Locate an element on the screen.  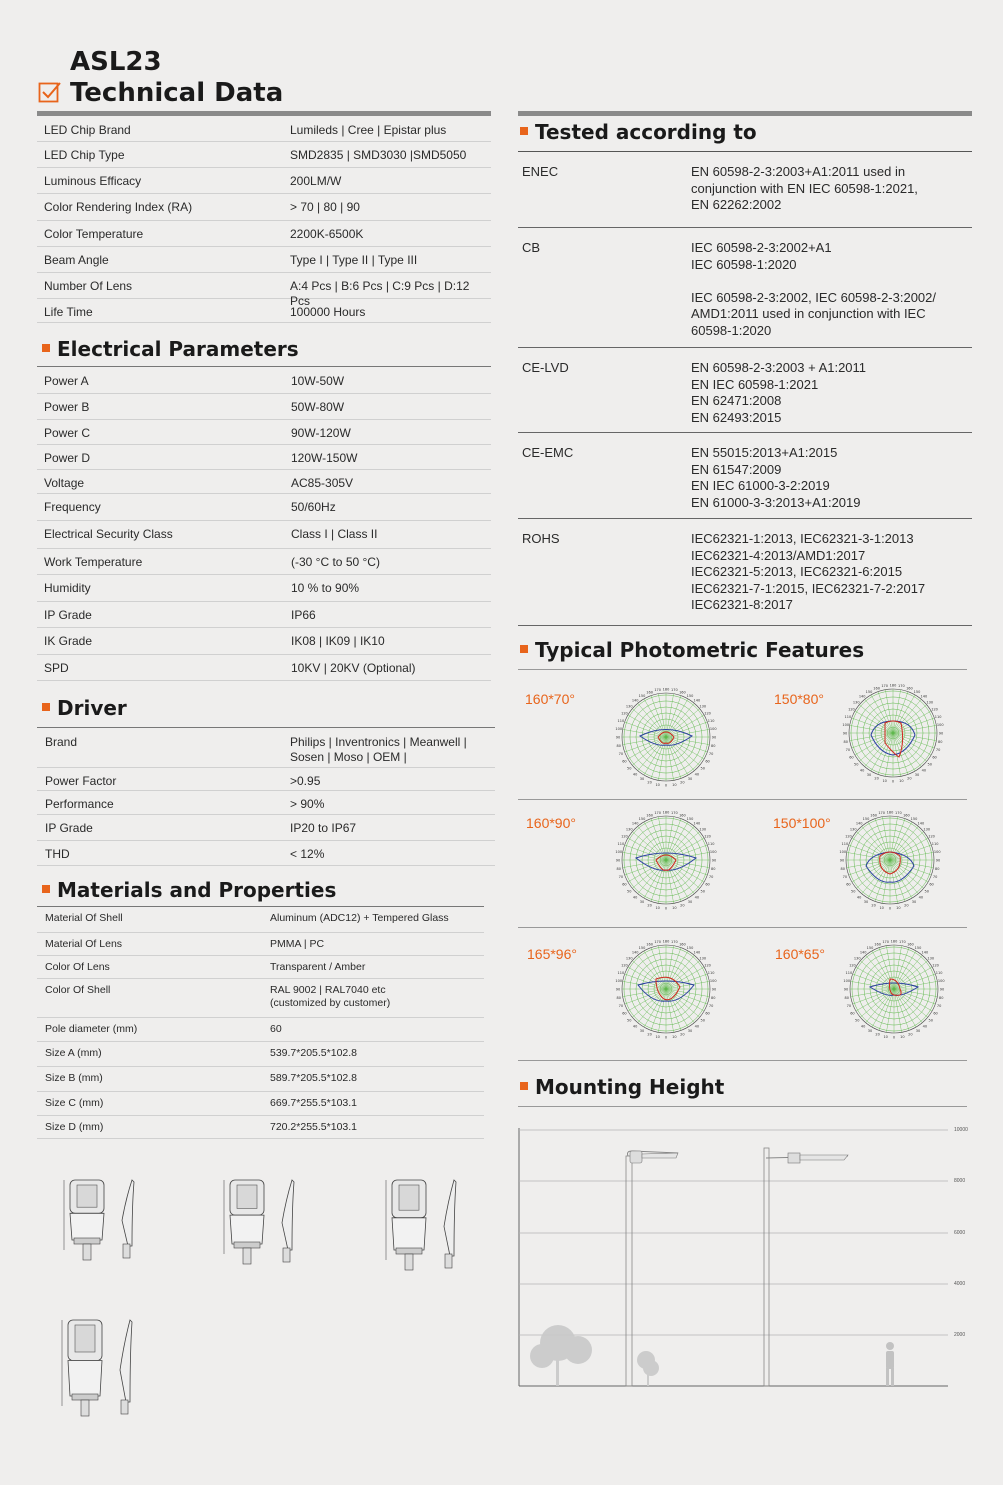
mounting-heading: Mounting Height is located at coordinates (622, 1087).